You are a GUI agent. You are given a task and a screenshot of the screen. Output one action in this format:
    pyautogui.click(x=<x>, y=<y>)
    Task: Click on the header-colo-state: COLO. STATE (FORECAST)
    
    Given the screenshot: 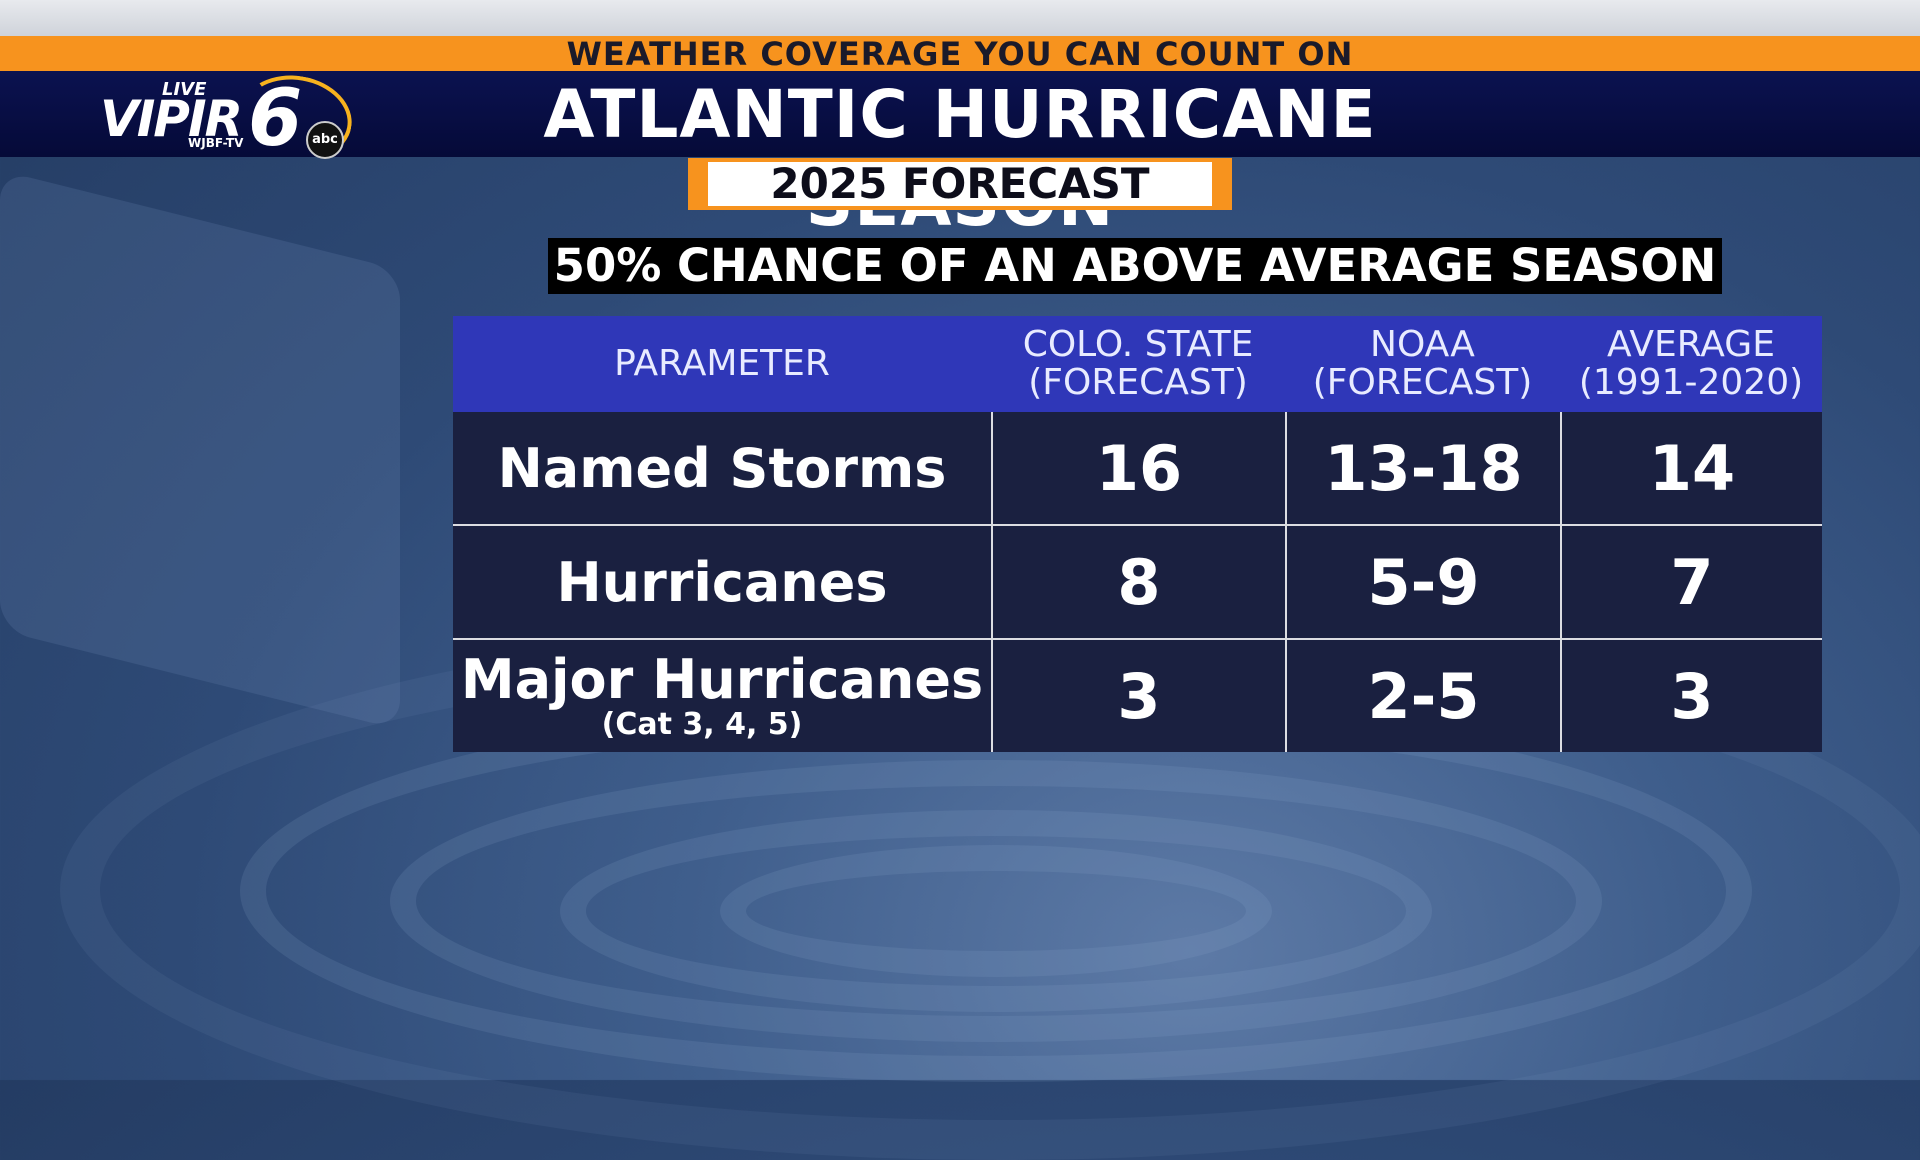 What is the action you would take?
    pyautogui.click(x=1138, y=364)
    